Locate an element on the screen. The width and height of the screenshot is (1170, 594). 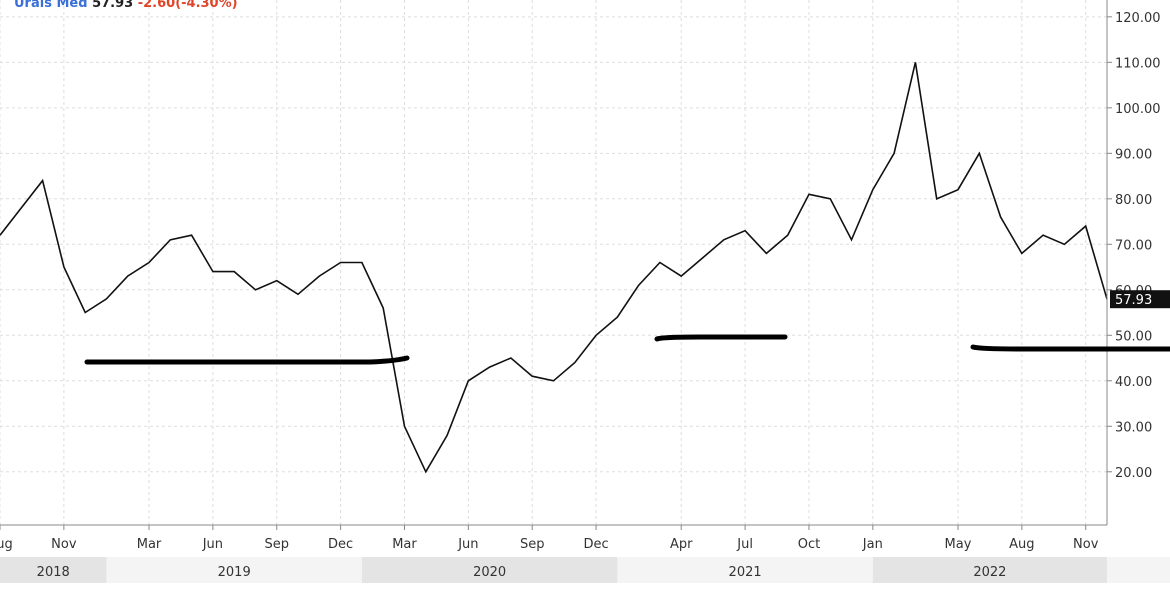
y-tick-label: 80.00 is located at coordinates (1133, 200).